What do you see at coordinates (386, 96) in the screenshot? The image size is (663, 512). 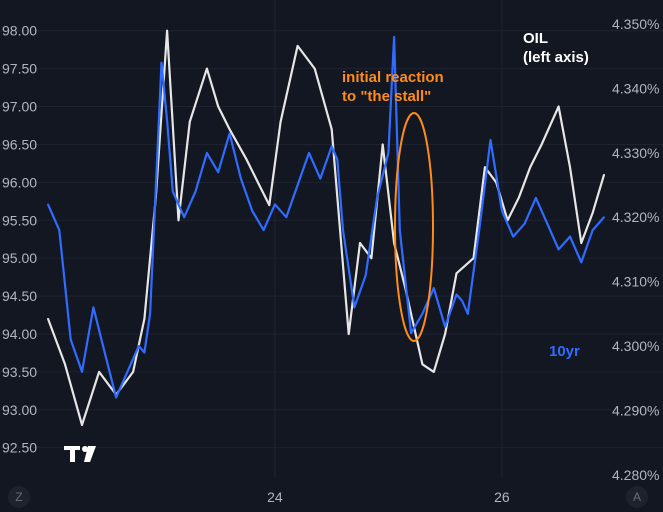 I see `annotation-line2: to "the stall"` at bounding box center [386, 96].